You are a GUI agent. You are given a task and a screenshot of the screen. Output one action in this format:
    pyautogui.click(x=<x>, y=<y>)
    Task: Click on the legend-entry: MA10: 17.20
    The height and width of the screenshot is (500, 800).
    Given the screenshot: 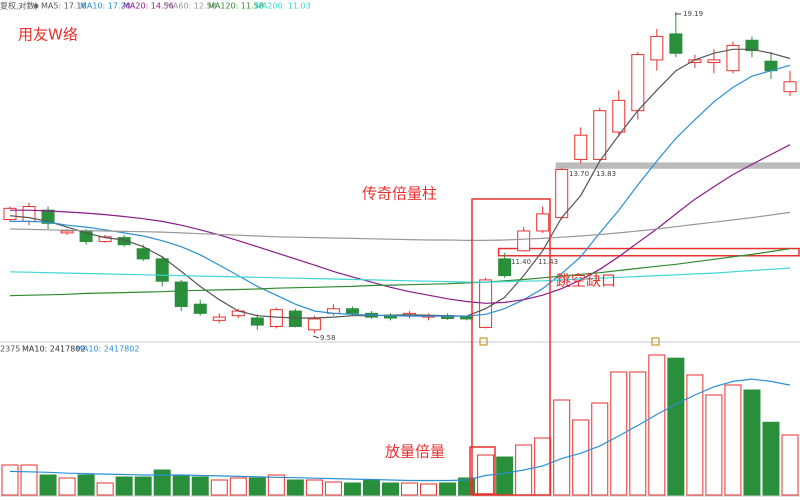 What is the action you would take?
    pyautogui.click(x=105, y=6)
    